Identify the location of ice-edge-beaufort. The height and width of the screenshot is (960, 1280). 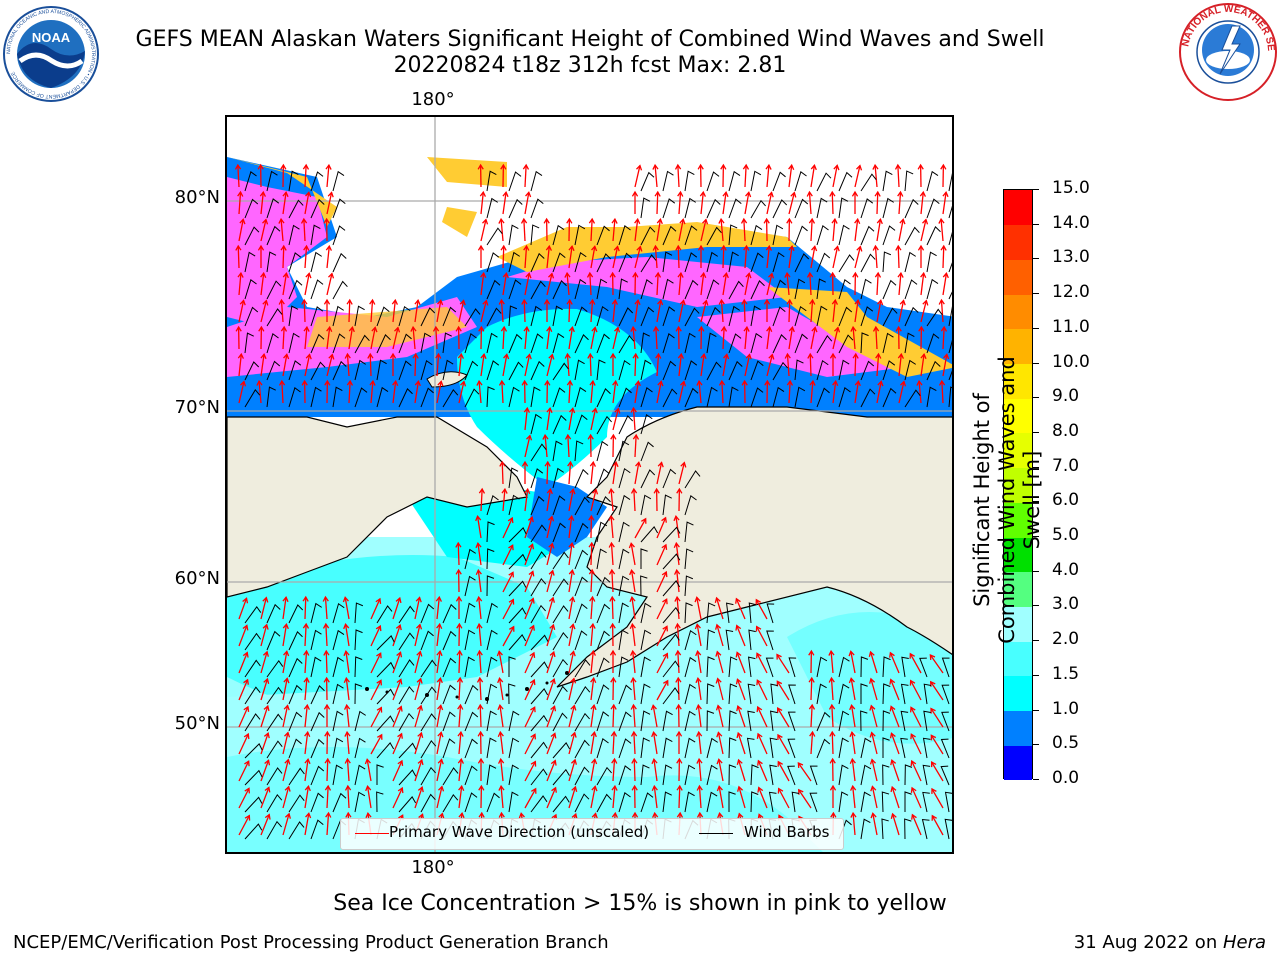
(859, 332).